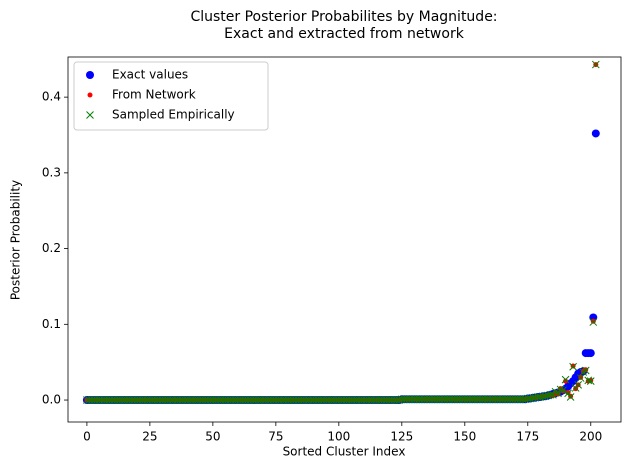 This screenshot has height=474, width=630. What do you see at coordinates (51, 248) in the screenshot?
I see `y-tick-label: 0.2` at bounding box center [51, 248].